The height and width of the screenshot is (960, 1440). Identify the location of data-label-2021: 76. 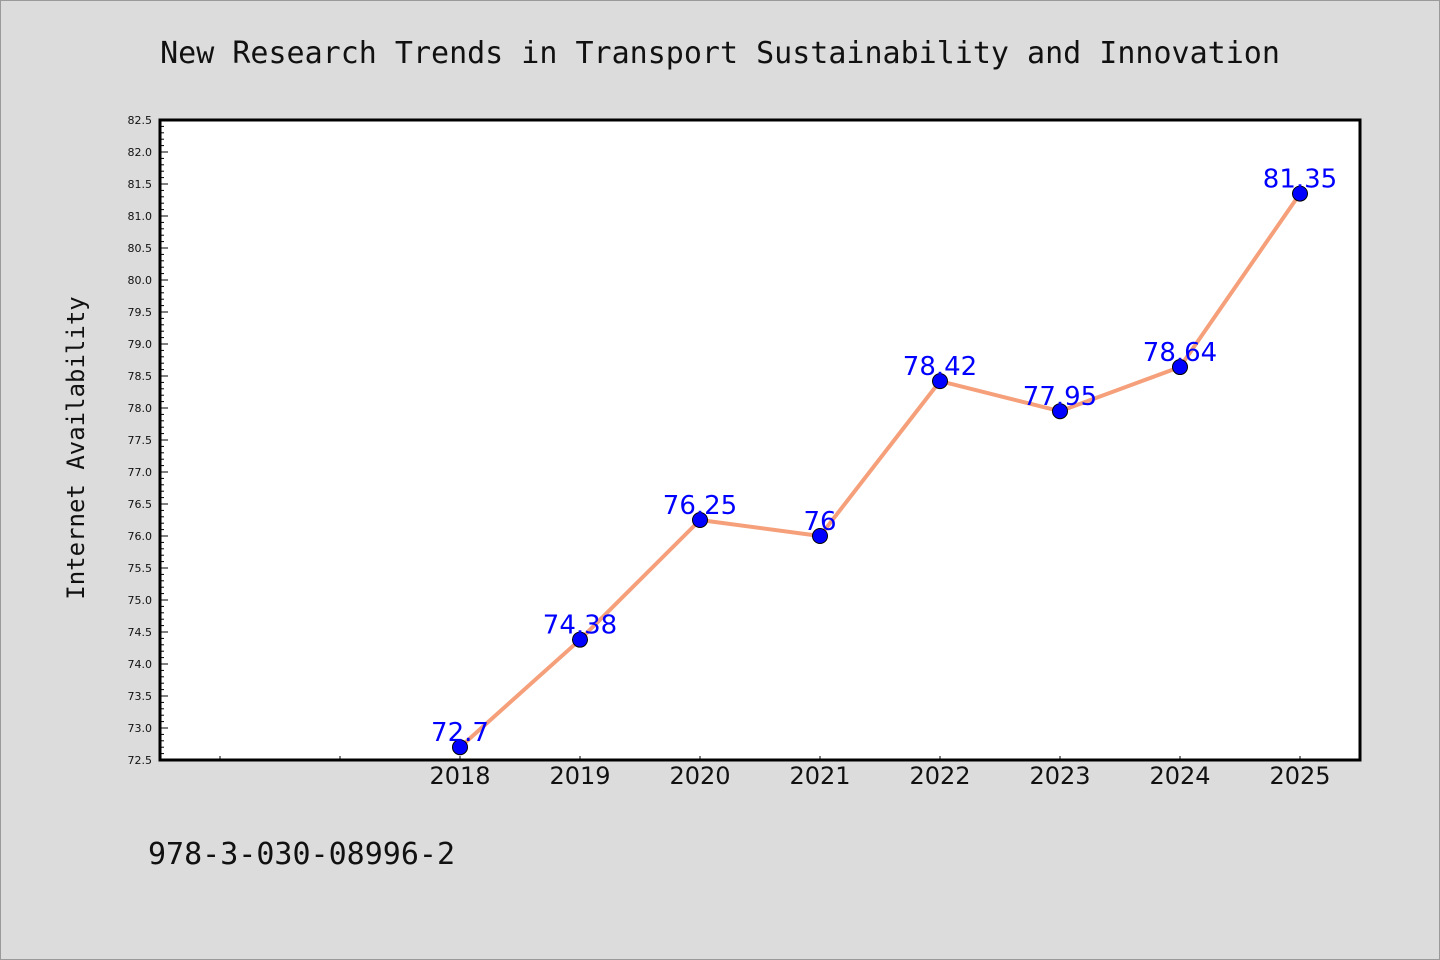
(819, 522).